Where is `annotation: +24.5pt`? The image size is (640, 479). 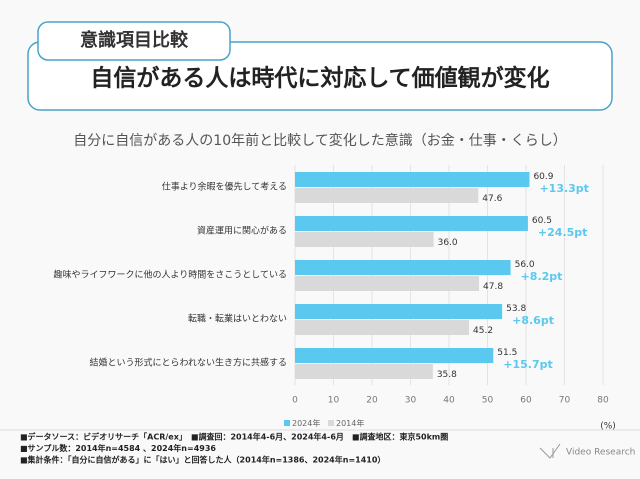 annotation: +24.5pt is located at coordinates (563, 232).